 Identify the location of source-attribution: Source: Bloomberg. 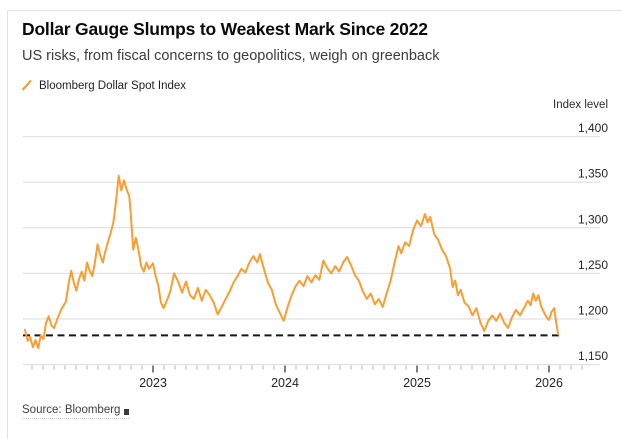
(76, 411).